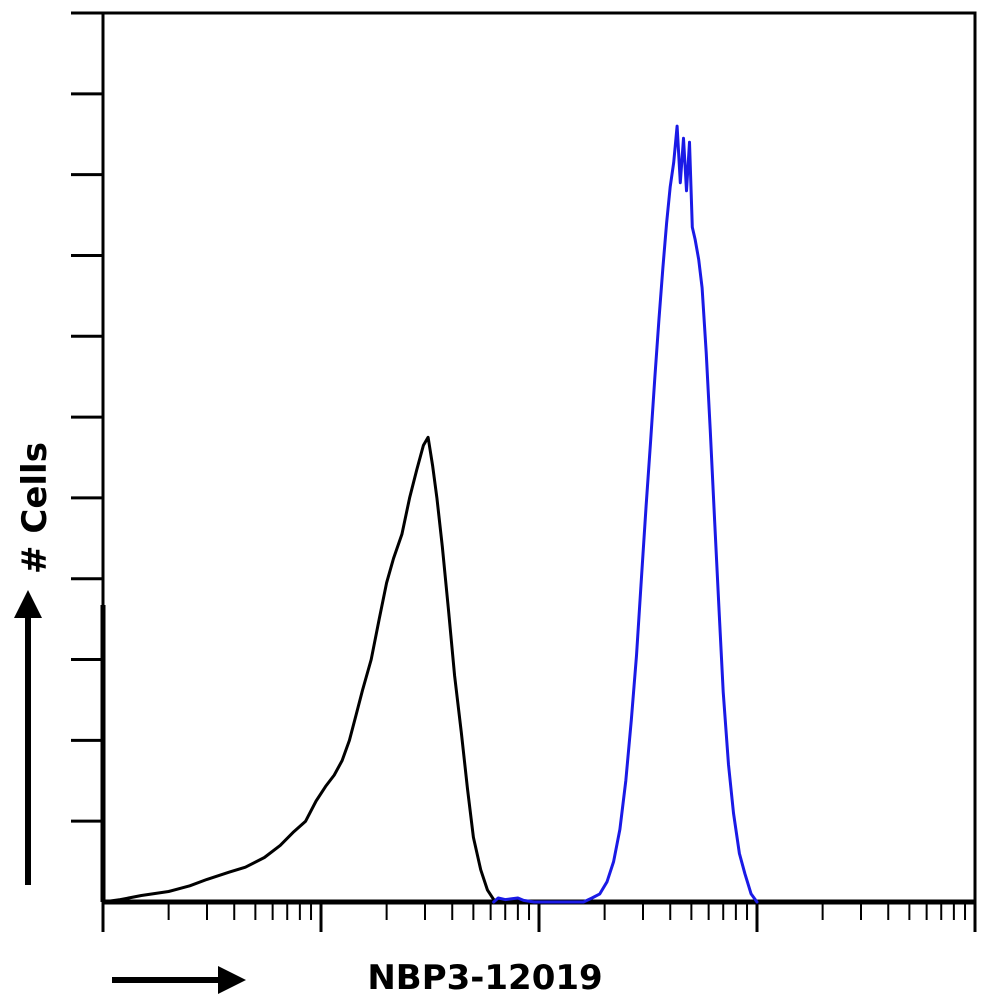 The width and height of the screenshot is (1008, 1003). I want to click on x-axis-ticks, so click(539, 917).